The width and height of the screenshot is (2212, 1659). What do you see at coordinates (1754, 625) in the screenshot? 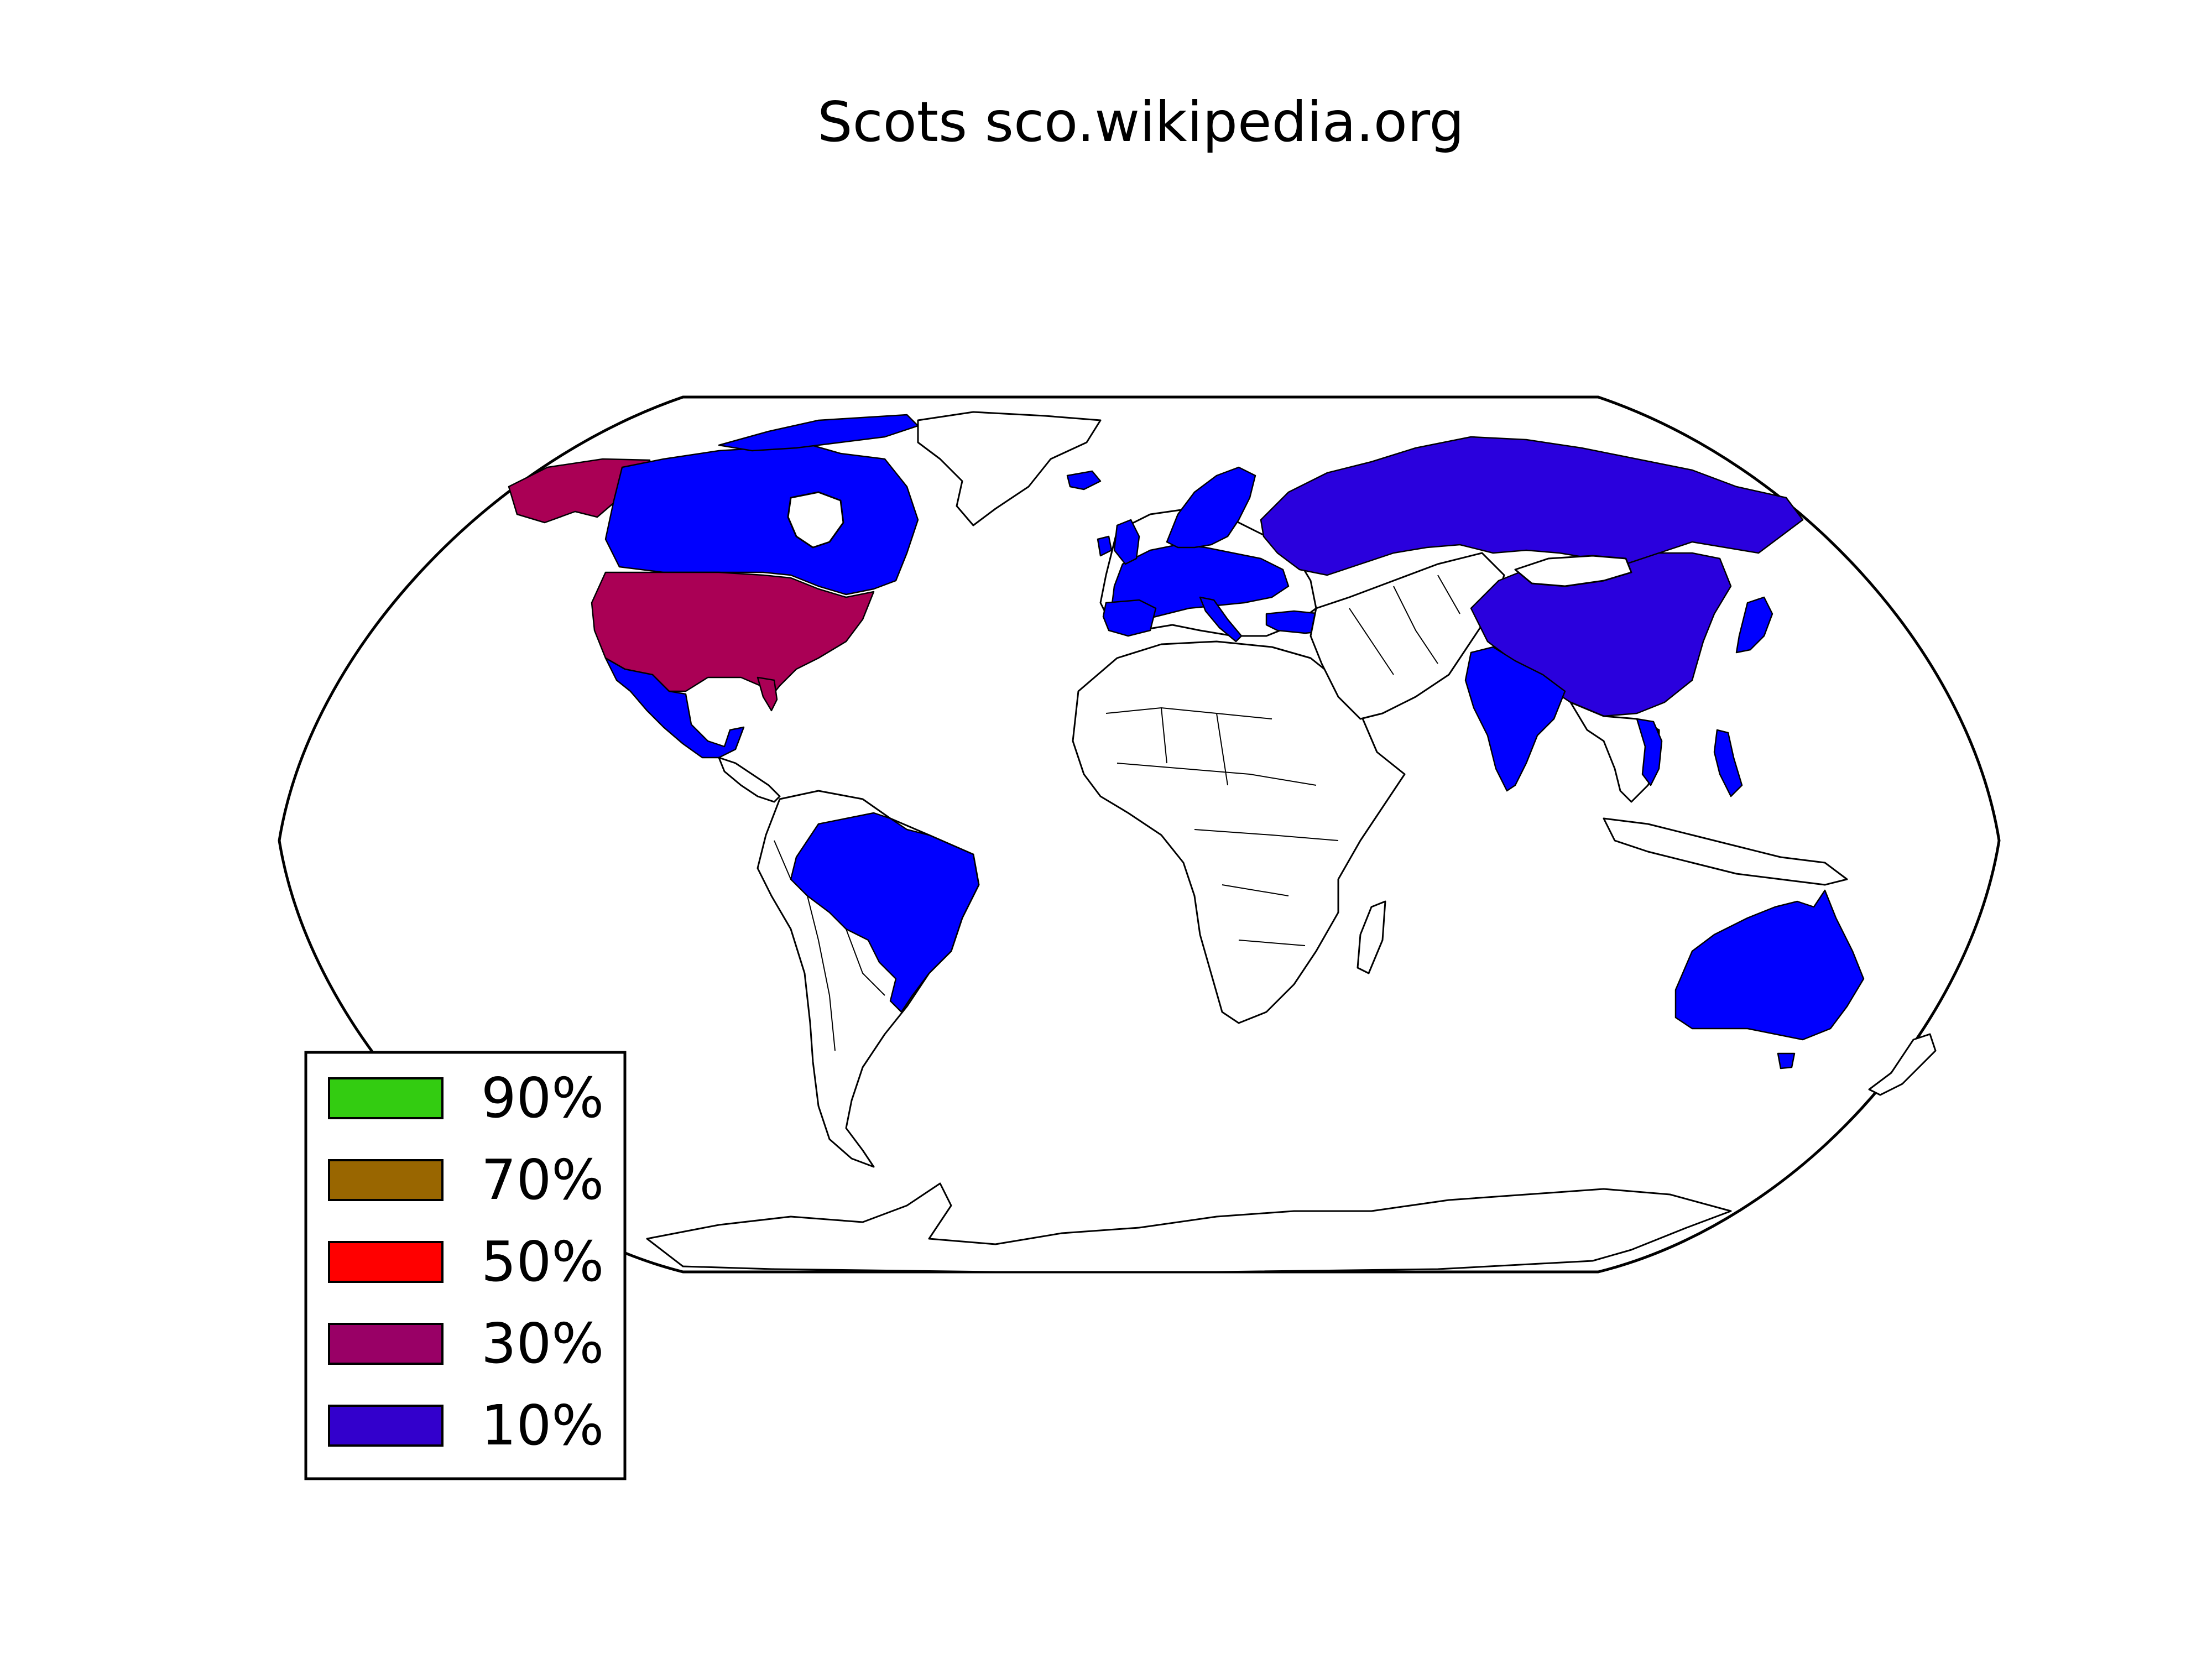
I see `region-japan` at bounding box center [1754, 625].